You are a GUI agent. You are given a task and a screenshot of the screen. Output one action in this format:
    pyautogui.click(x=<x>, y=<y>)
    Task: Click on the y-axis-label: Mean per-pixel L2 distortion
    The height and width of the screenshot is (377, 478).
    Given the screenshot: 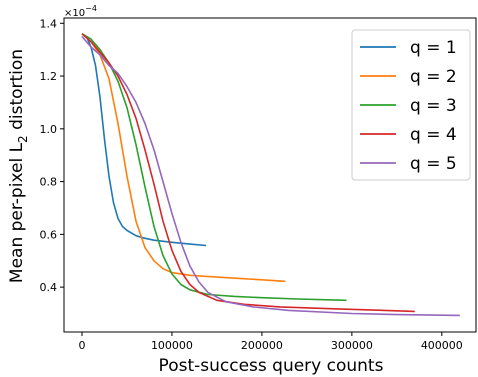 What is the action you would take?
    pyautogui.click(x=18, y=166)
    